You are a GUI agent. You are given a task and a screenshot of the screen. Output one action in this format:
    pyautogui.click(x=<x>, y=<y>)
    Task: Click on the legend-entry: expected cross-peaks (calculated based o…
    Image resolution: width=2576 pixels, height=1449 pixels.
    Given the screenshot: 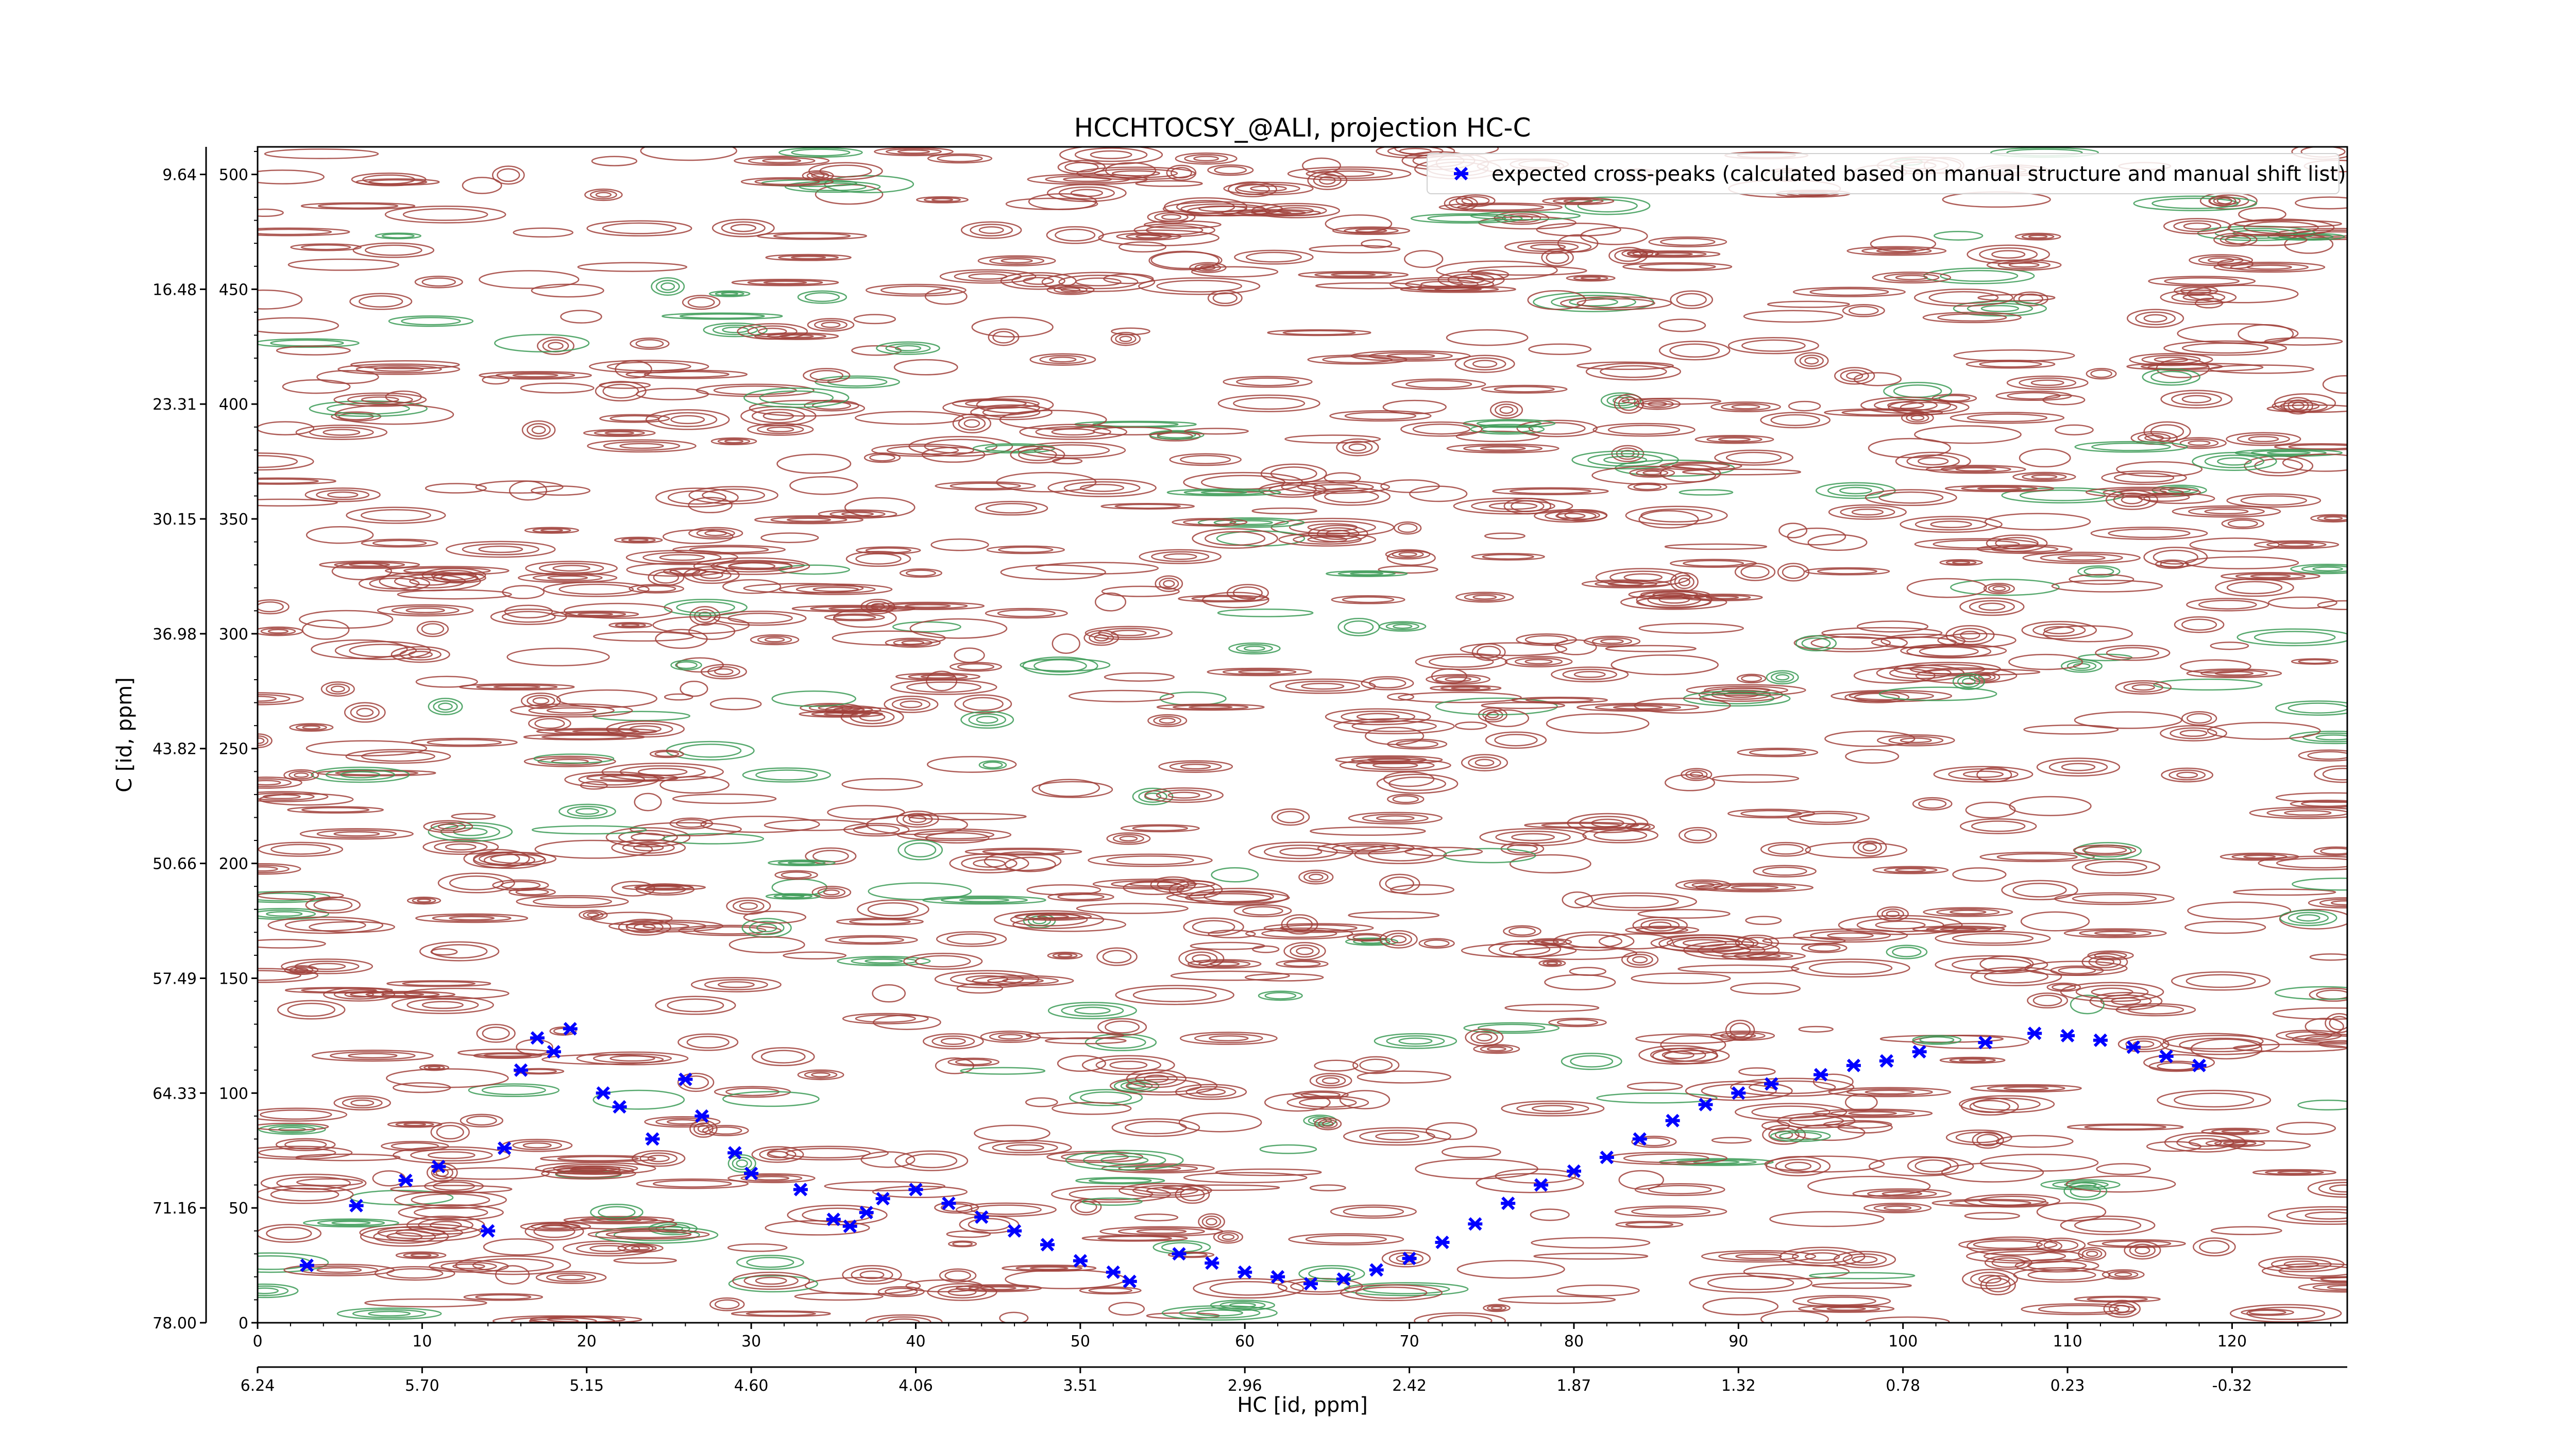 What is the action you would take?
    pyautogui.click(x=1919, y=174)
    